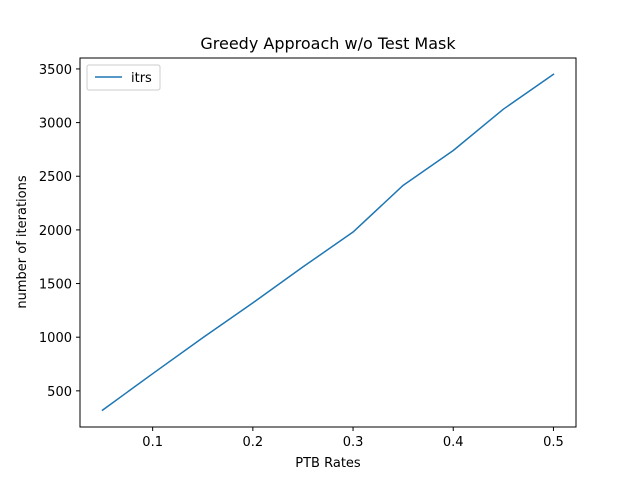 The width and height of the screenshot is (640, 480). Describe the element at coordinates (55, 338) in the screenshot. I see `y-tick-label: 1000` at that location.